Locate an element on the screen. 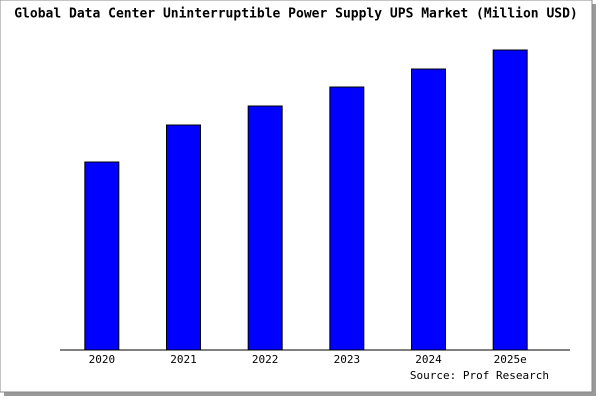 This screenshot has height=400, width=600. x-tick-label: 2021 is located at coordinates (183, 359).